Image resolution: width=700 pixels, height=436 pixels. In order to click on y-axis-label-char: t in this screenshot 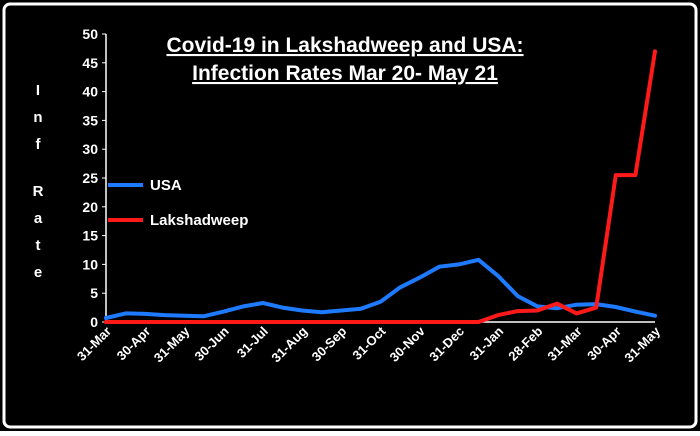, I will do `click(38, 245)`.